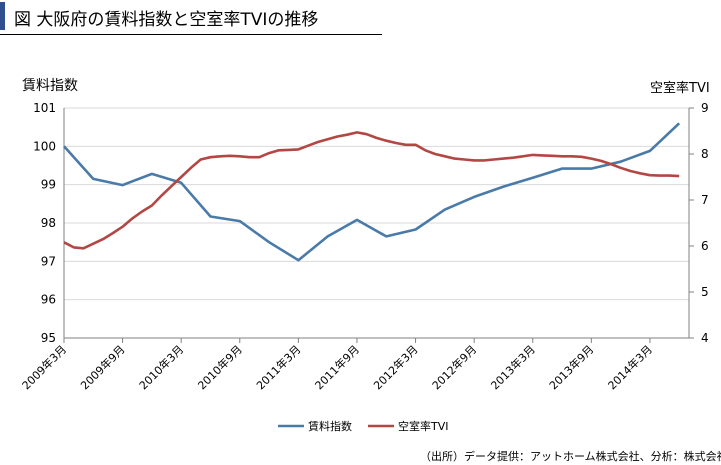  What do you see at coordinates (50, 86) in the screenshot?
I see `y-axis-left-title: 賃料指数` at bounding box center [50, 86].